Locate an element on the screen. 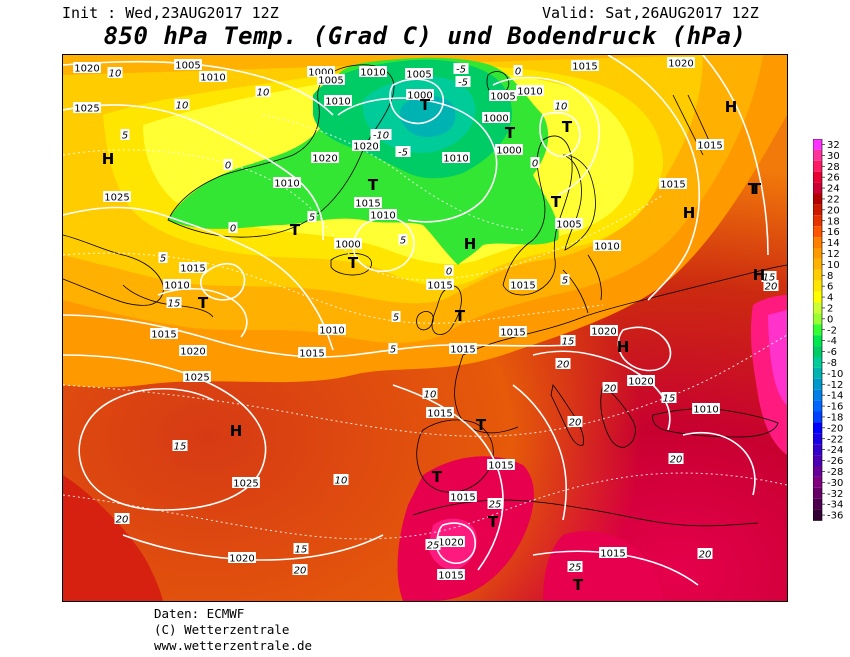 The width and height of the screenshot is (850, 657). legend-label: -34 is located at coordinates (835, 505).